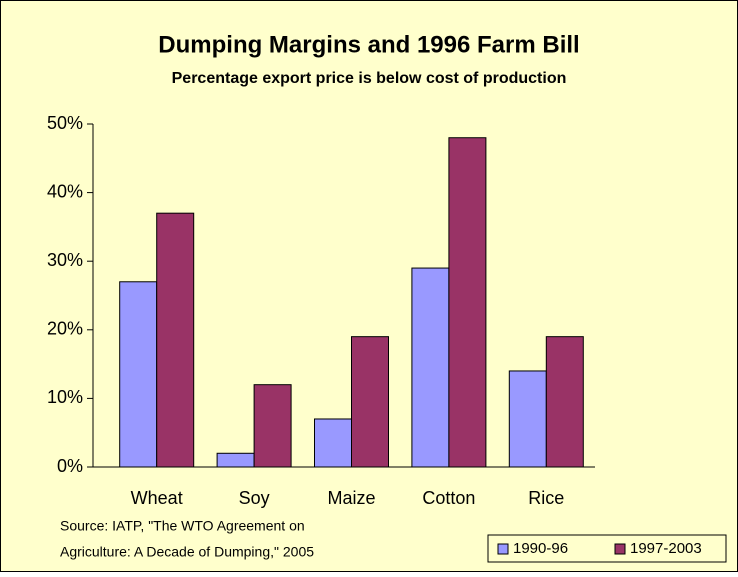 Image resolution: width=738 pixels, height=577 pixels. Describe the element at coordinates (65, 329) in the screenshot. I see `y-tick-label: 20%` at that location.